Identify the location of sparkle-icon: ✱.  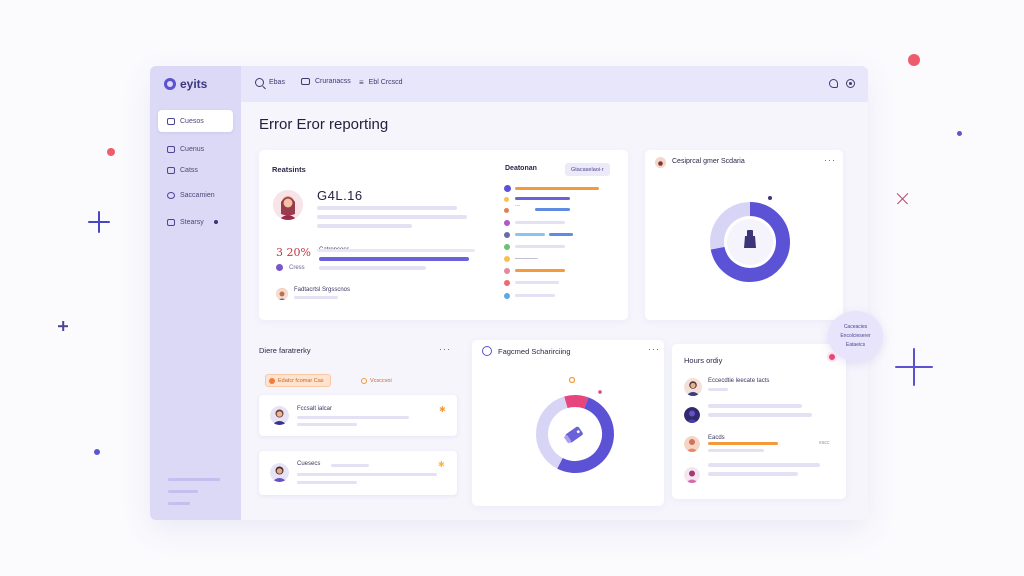
(442, 409).